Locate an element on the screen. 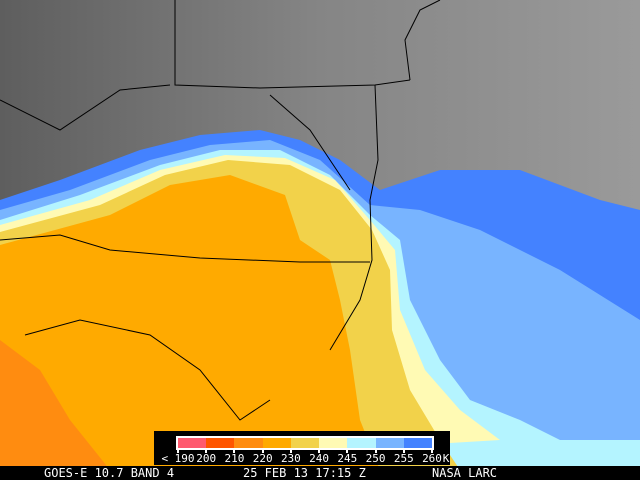 Image resolution: width=640 pixels, height=480 pixels. colorbar-tick-label: 210 is located at coordinates (234, 458).